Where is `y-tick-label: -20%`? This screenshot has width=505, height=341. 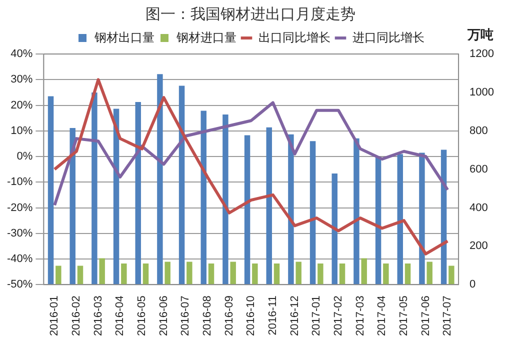
y-tick-label: -20% is located at coordinates (19, 208).